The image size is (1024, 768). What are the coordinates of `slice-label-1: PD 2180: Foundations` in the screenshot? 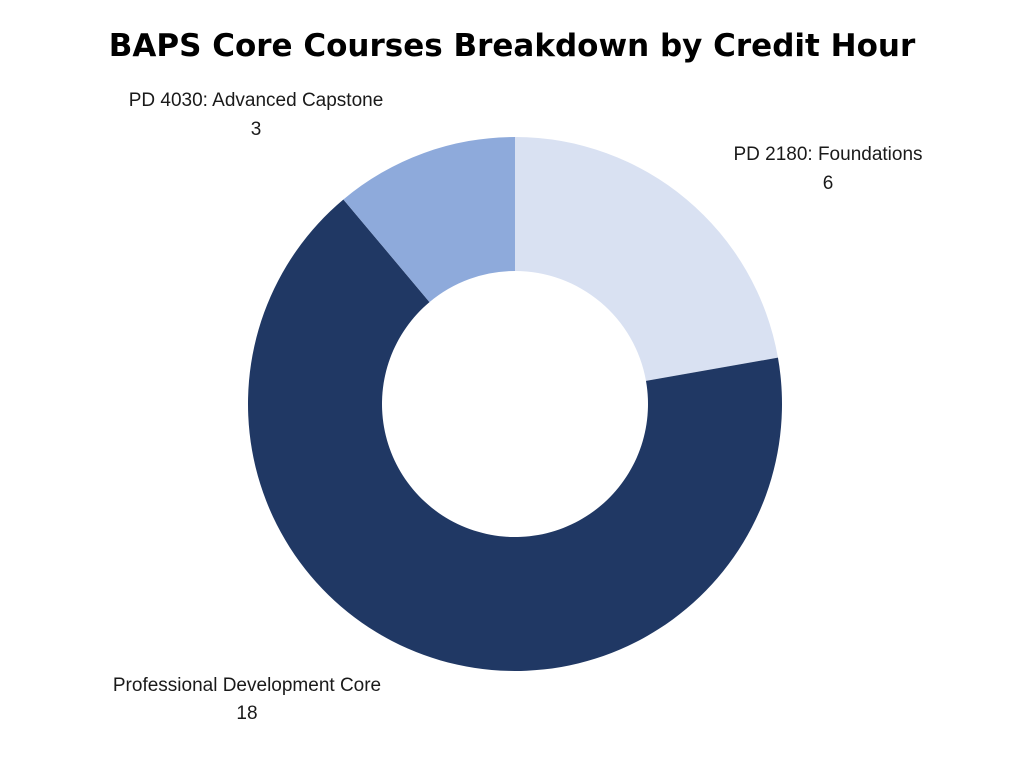 It's located at (827, 154).